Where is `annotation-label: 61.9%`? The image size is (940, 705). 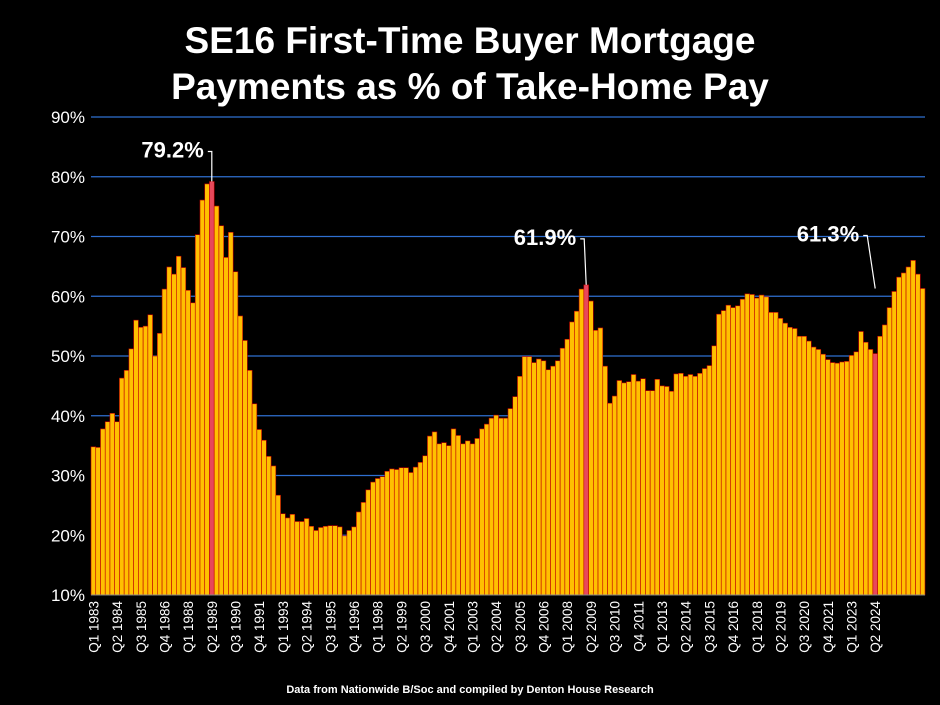 annotation-label: 61.9% is located at coordinates (545, 237).